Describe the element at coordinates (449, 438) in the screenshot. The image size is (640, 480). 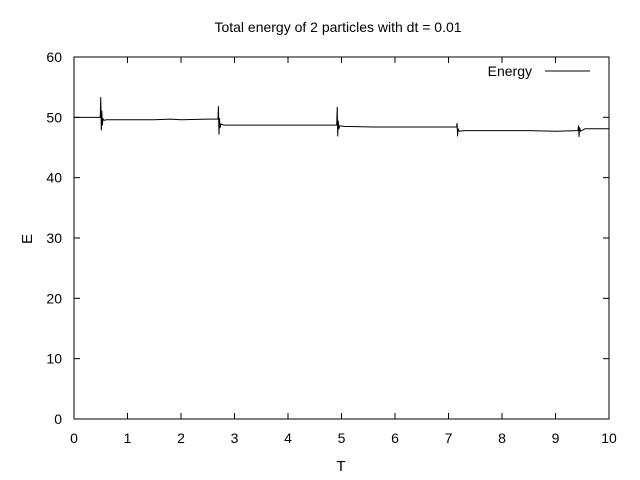
I see `x-tick-label: 7` at that location.